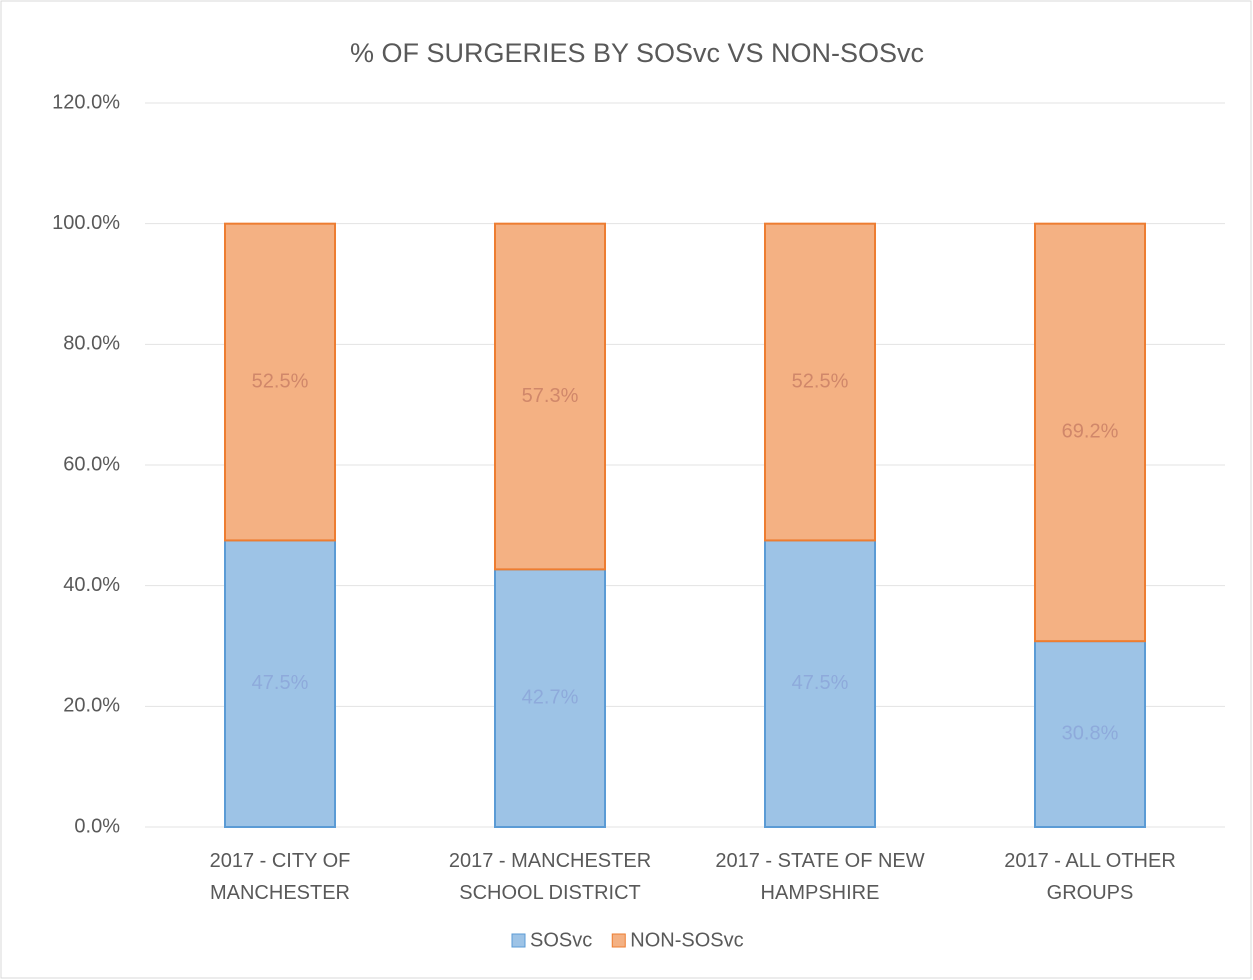 The width and height of the screenshot is (1253, 980). Describe the element at coordinates (280, 877) in the screenshot. I see `x-tick-label: 2017 - CITY OF MANCHESTER` at that location.